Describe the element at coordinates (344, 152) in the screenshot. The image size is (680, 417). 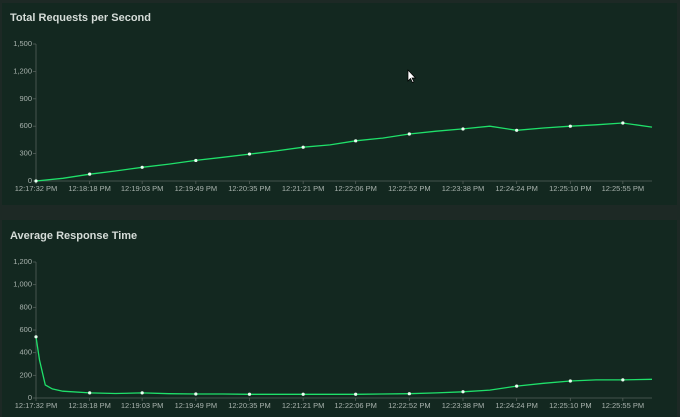
I see `line` at that location.